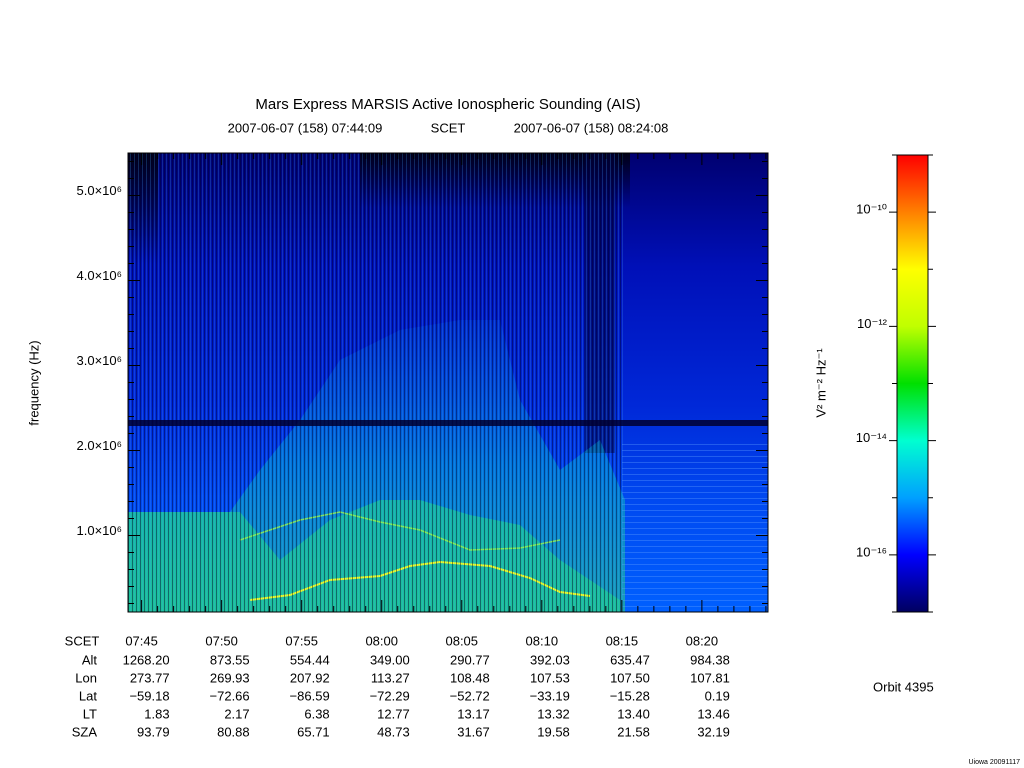  What do you see at coordinates (390, 695) in the screenshot?
I see `ephemeris-value: −72.29` at bounding box center [390, 695].